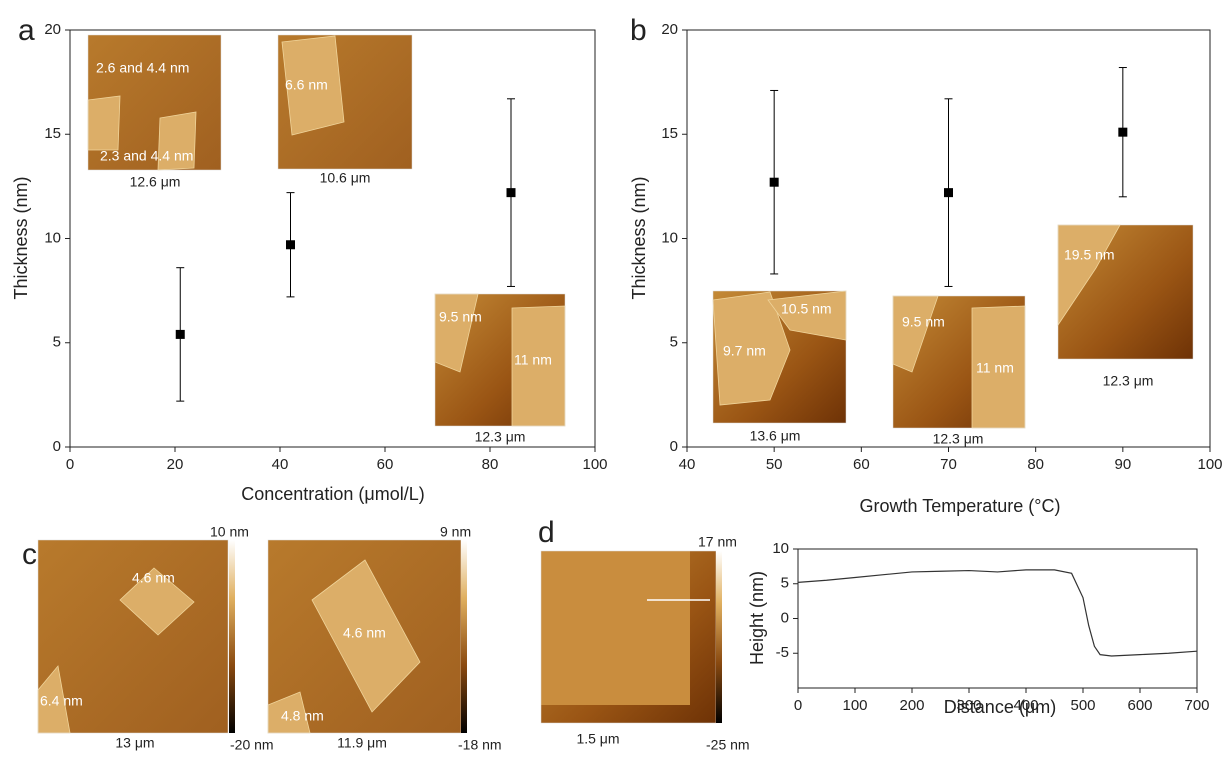 This screenshot has width=1228, height=757. What do you see at coordinates (546, 532) in the screenshot?
I see `panel-label: d` at bounding box center [546, 532].